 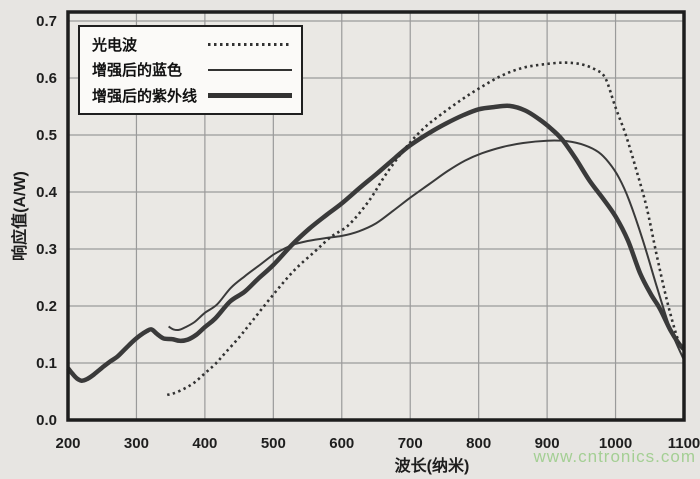 I want to click on x-tick-label: 500, so click(x=273, y=443).